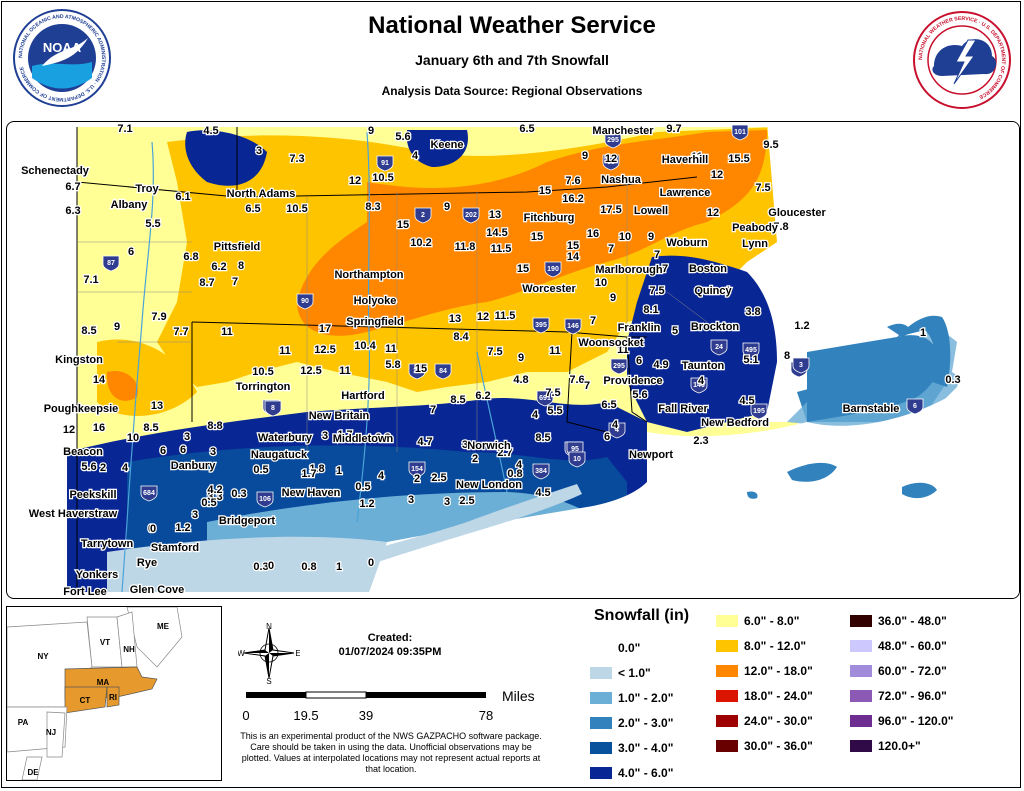 Image resolution: width=1024 pixels, height=791 pixels. I want to click on snowfall-value: 5.5, so click(152, 224).